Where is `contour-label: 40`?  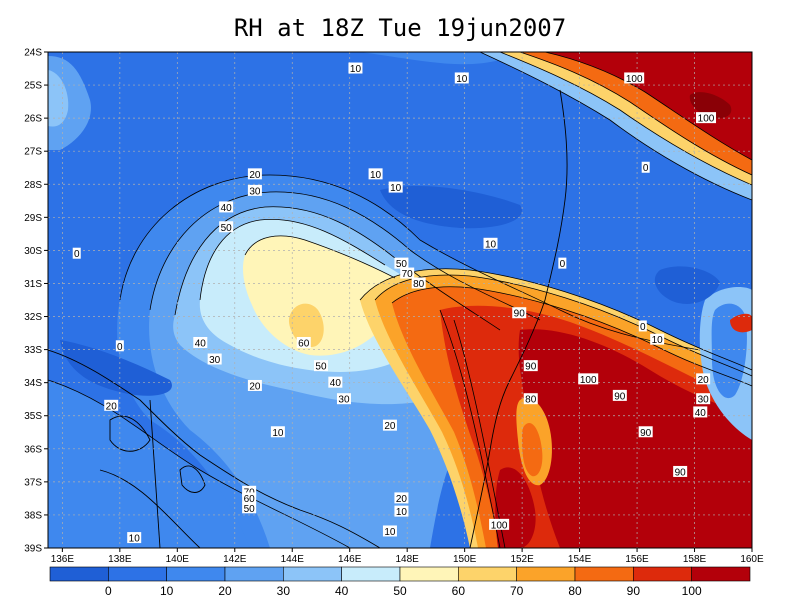
contour-label: 40 is located at coordinates (701, 413).